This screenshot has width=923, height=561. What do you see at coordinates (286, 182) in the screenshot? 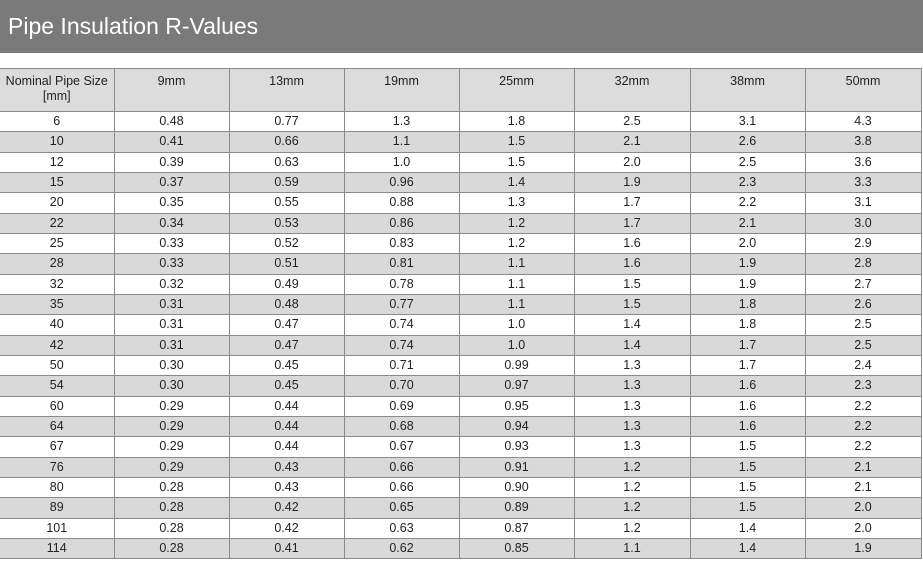
I see `r-value-cell: 0.59` at bounding box center [286, 182].